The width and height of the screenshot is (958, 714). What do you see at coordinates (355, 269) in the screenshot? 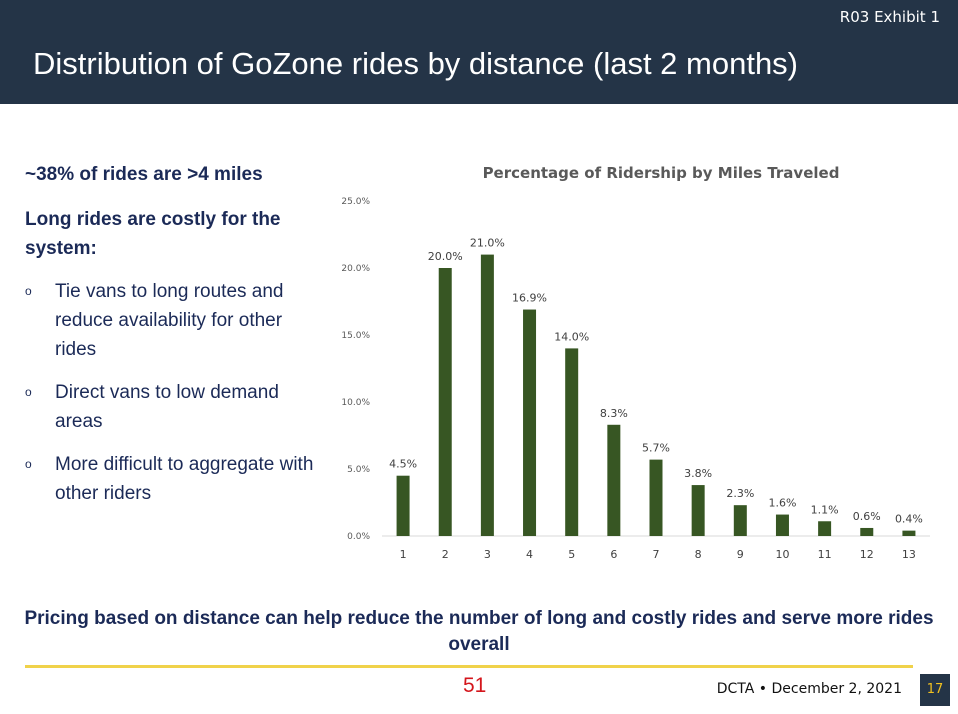
I see `y-tick-label: 20.0%` at bounding box center [355, 269].